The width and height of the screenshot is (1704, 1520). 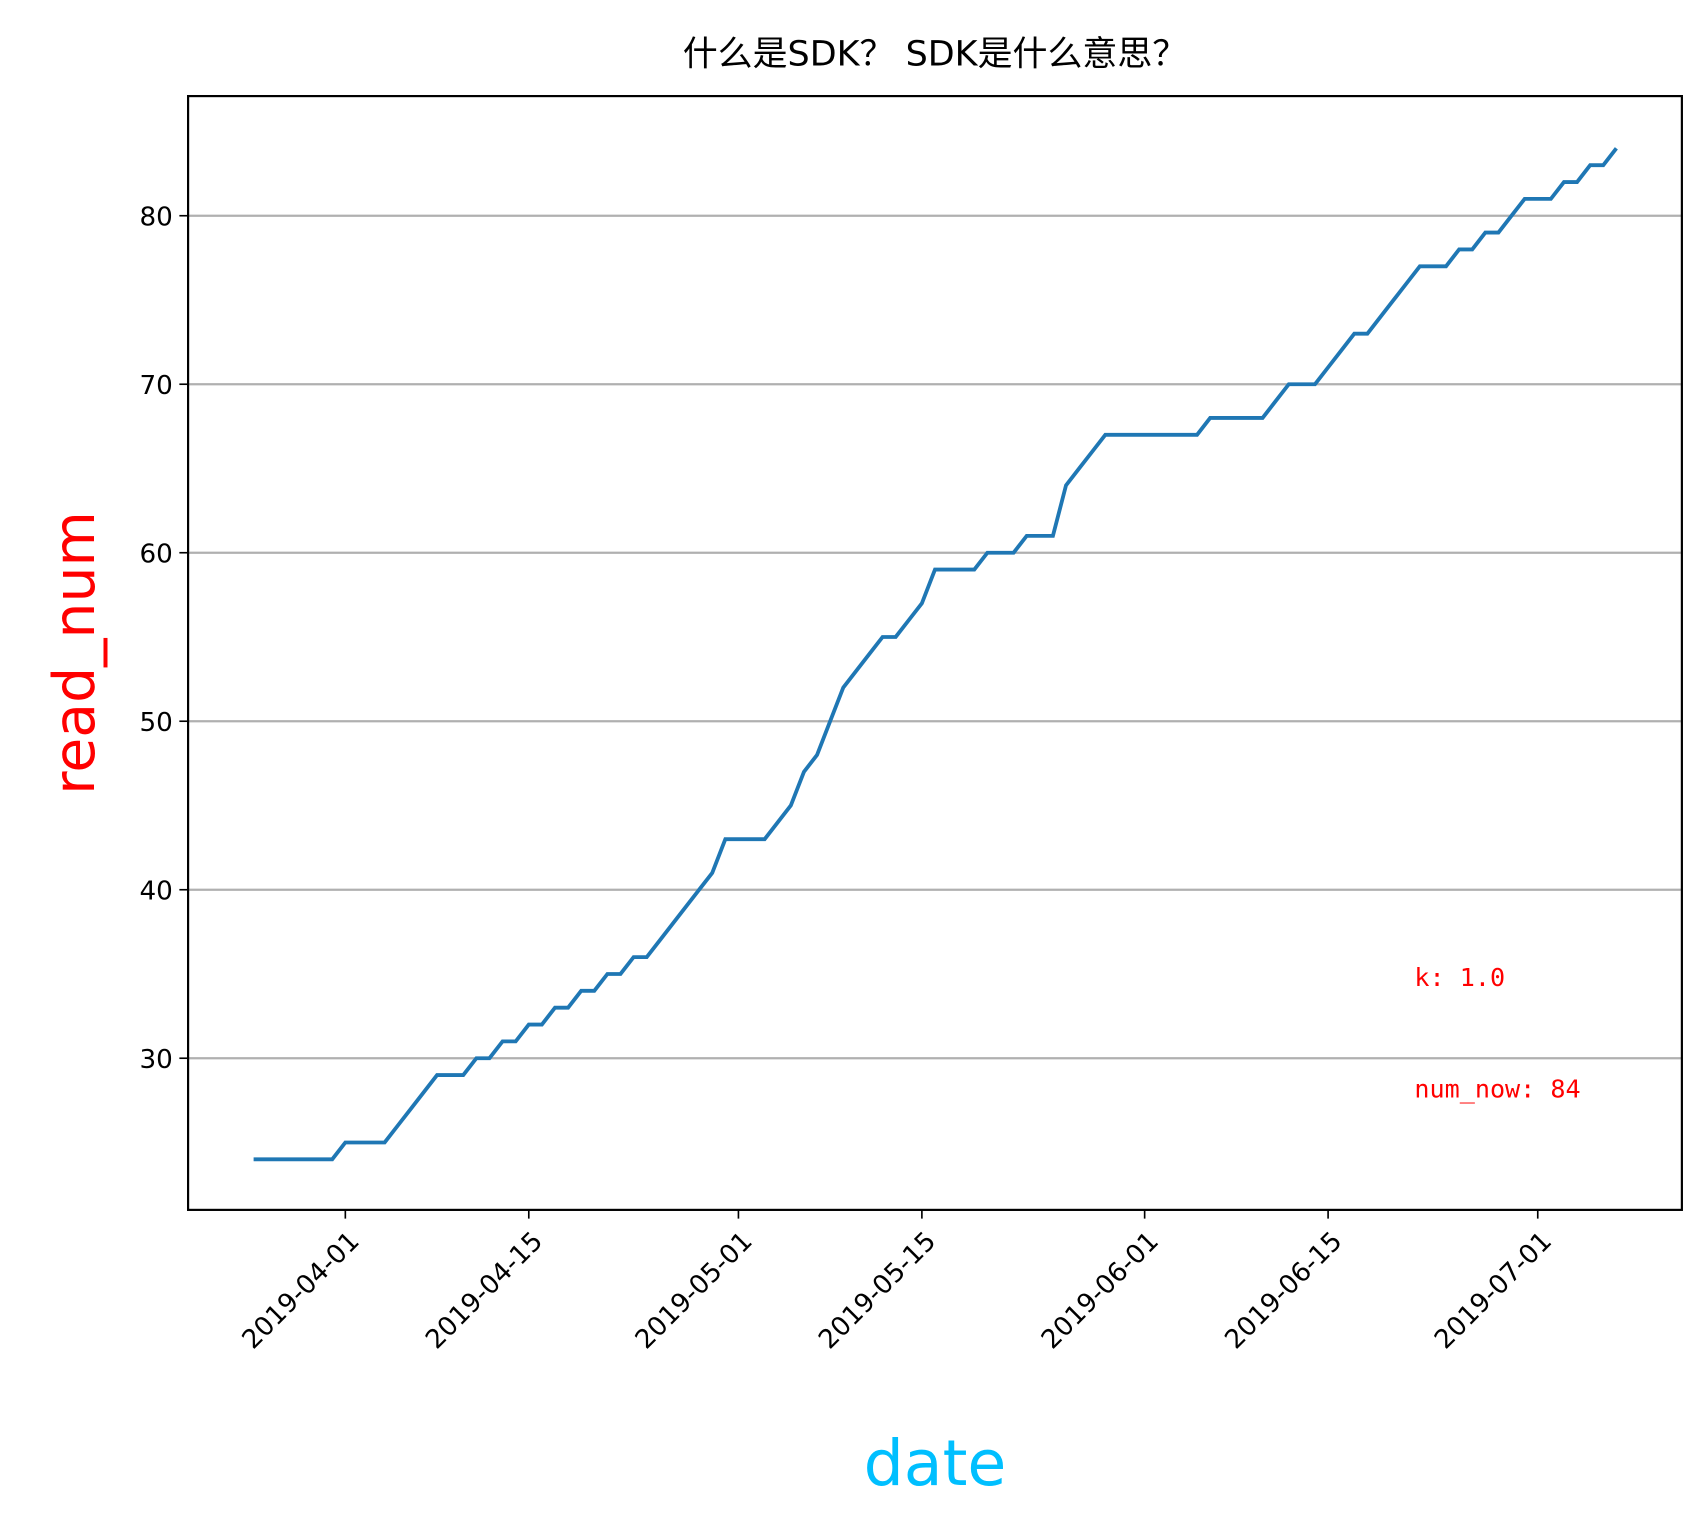 I want to click on chart-title: 什么是SDK？ SDK是什么意思？, so click(x=935, y=55).